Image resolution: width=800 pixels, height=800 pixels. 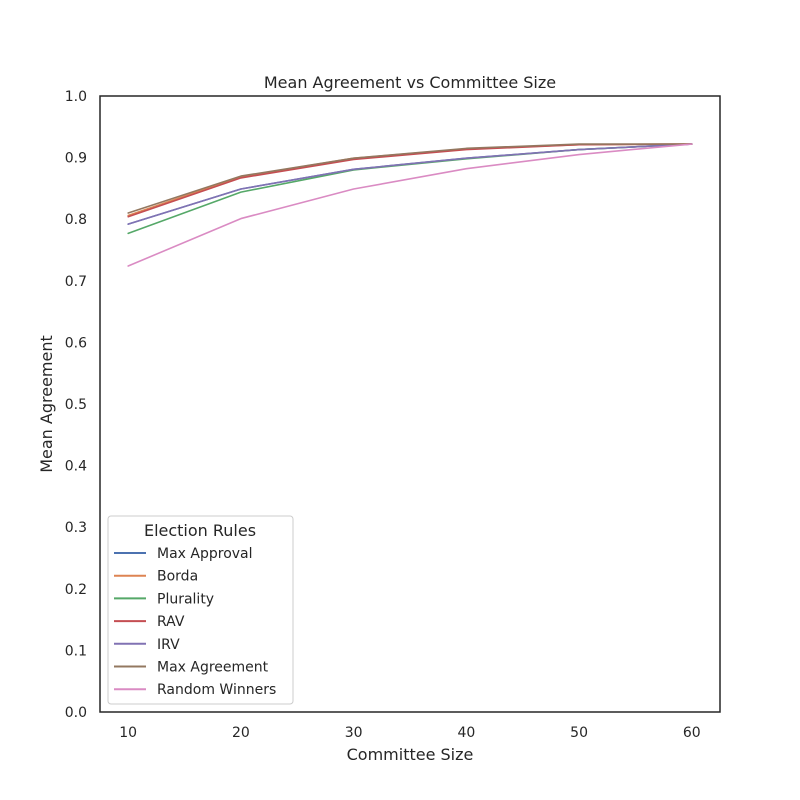 I want to click on y-tick-label: 0.4, so click(x=76, y=467).